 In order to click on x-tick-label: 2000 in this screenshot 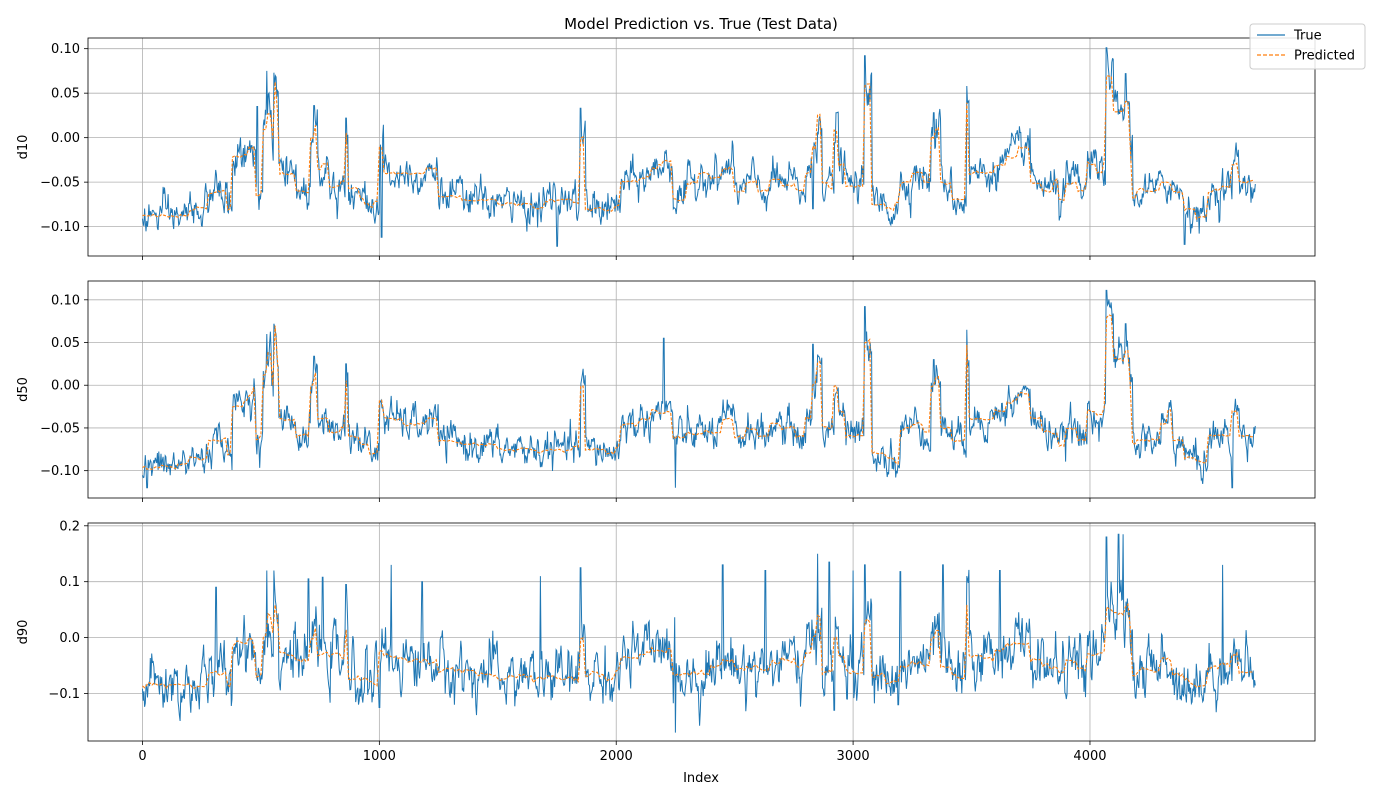, I will do `click(616, 756)`.